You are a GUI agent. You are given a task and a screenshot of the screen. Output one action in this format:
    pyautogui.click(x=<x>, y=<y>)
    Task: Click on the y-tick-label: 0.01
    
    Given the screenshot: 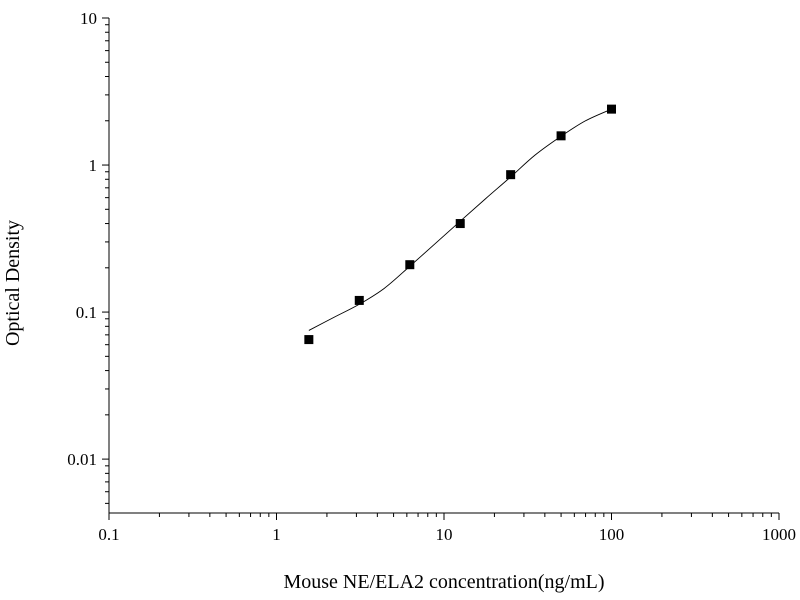 What is the action you would take?
    pyautogui.click(x=82, y=459)
    